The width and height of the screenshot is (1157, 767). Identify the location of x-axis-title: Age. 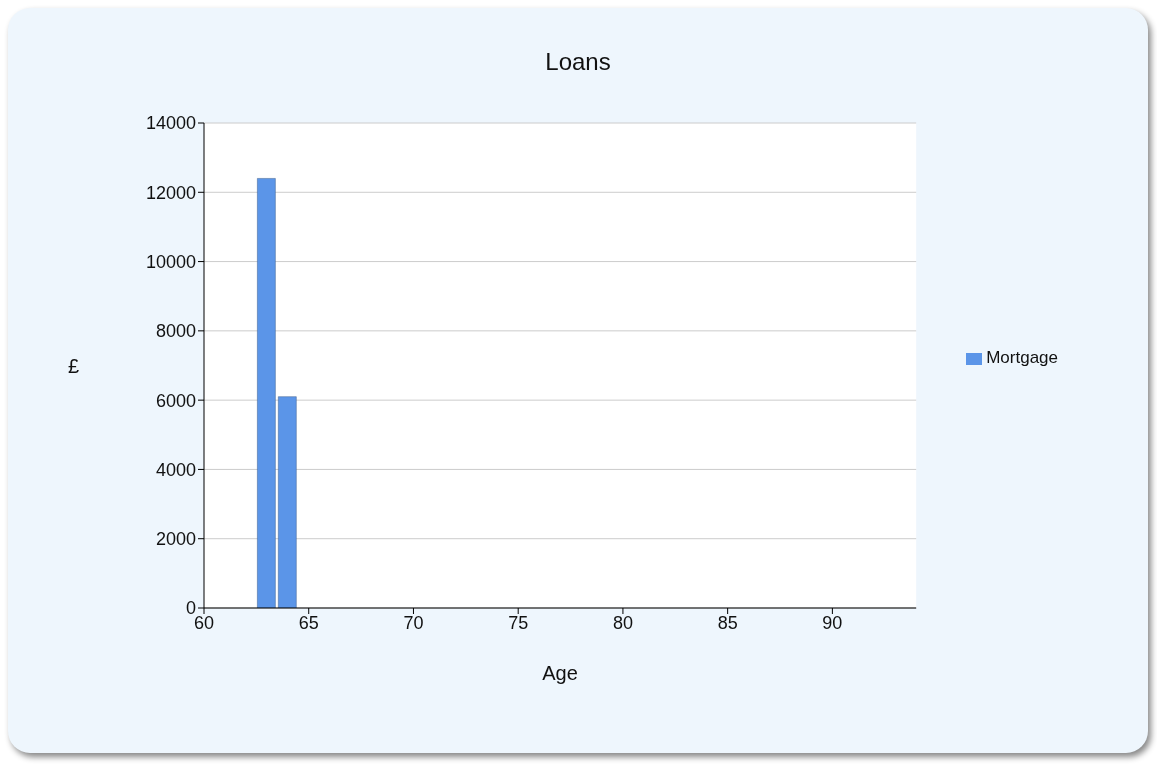
(560, 673).